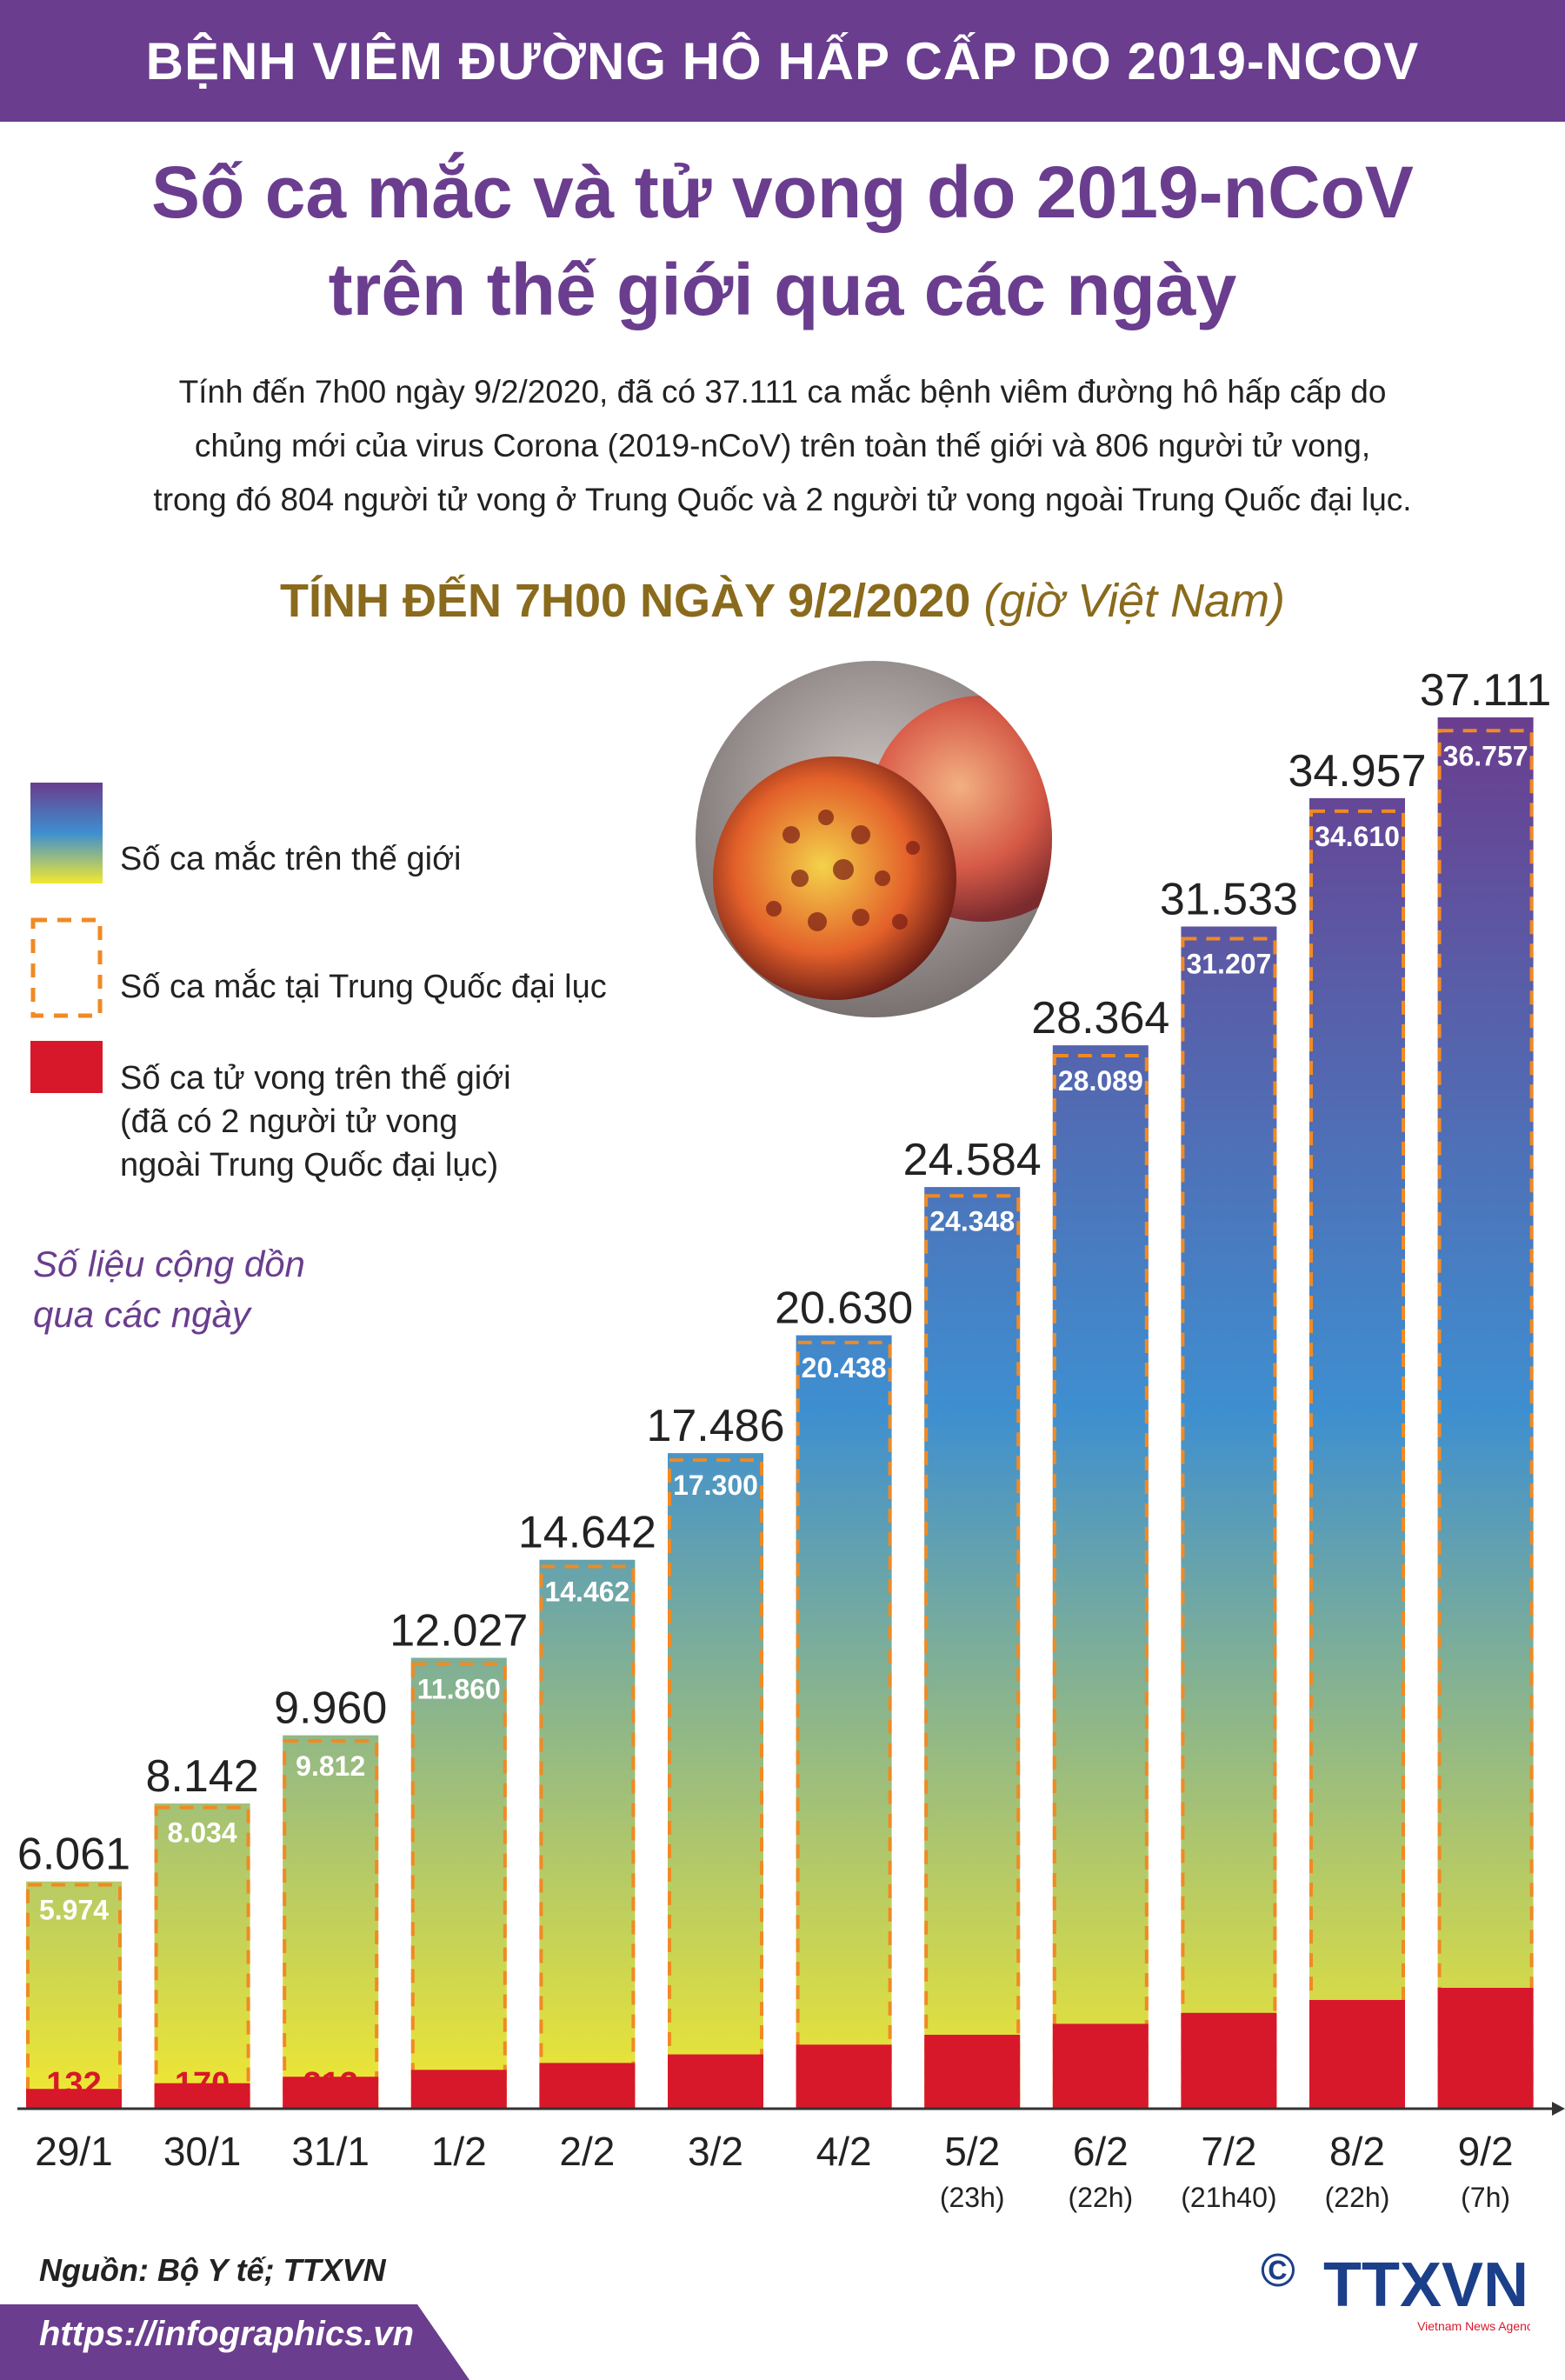  I want to click on source-note: Nguồn: Bộ Y tế; TTXVN, so click(213, 2270).